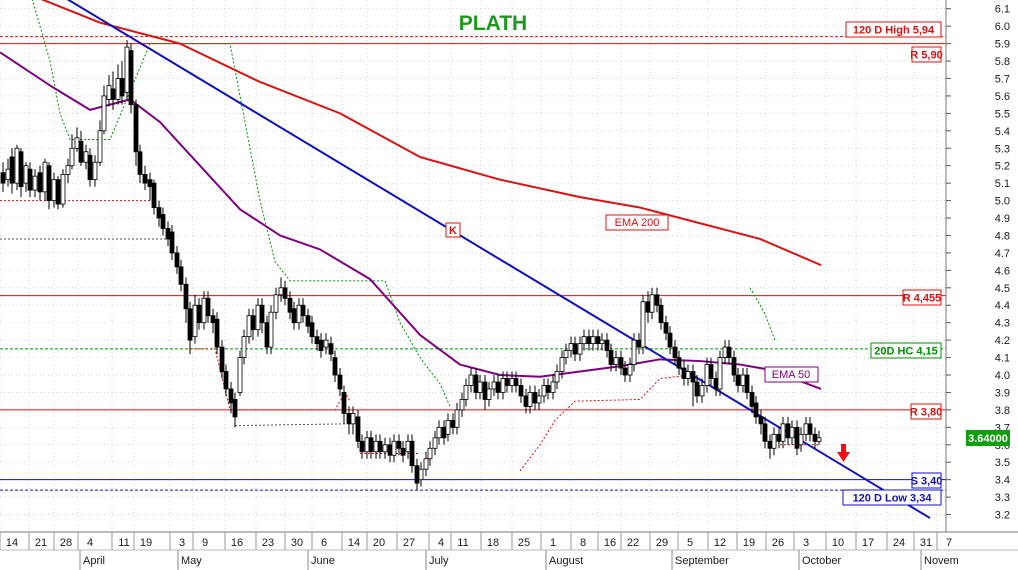  I want to click on y-tick-label: 3.8, so click(1002, 411).